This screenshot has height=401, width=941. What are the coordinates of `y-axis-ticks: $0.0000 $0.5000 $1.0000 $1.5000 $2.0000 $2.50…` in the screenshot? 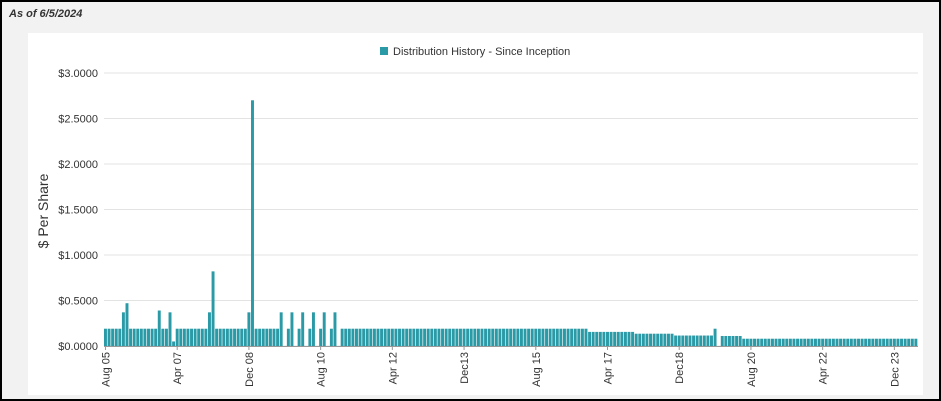 It's located at (78, 210).